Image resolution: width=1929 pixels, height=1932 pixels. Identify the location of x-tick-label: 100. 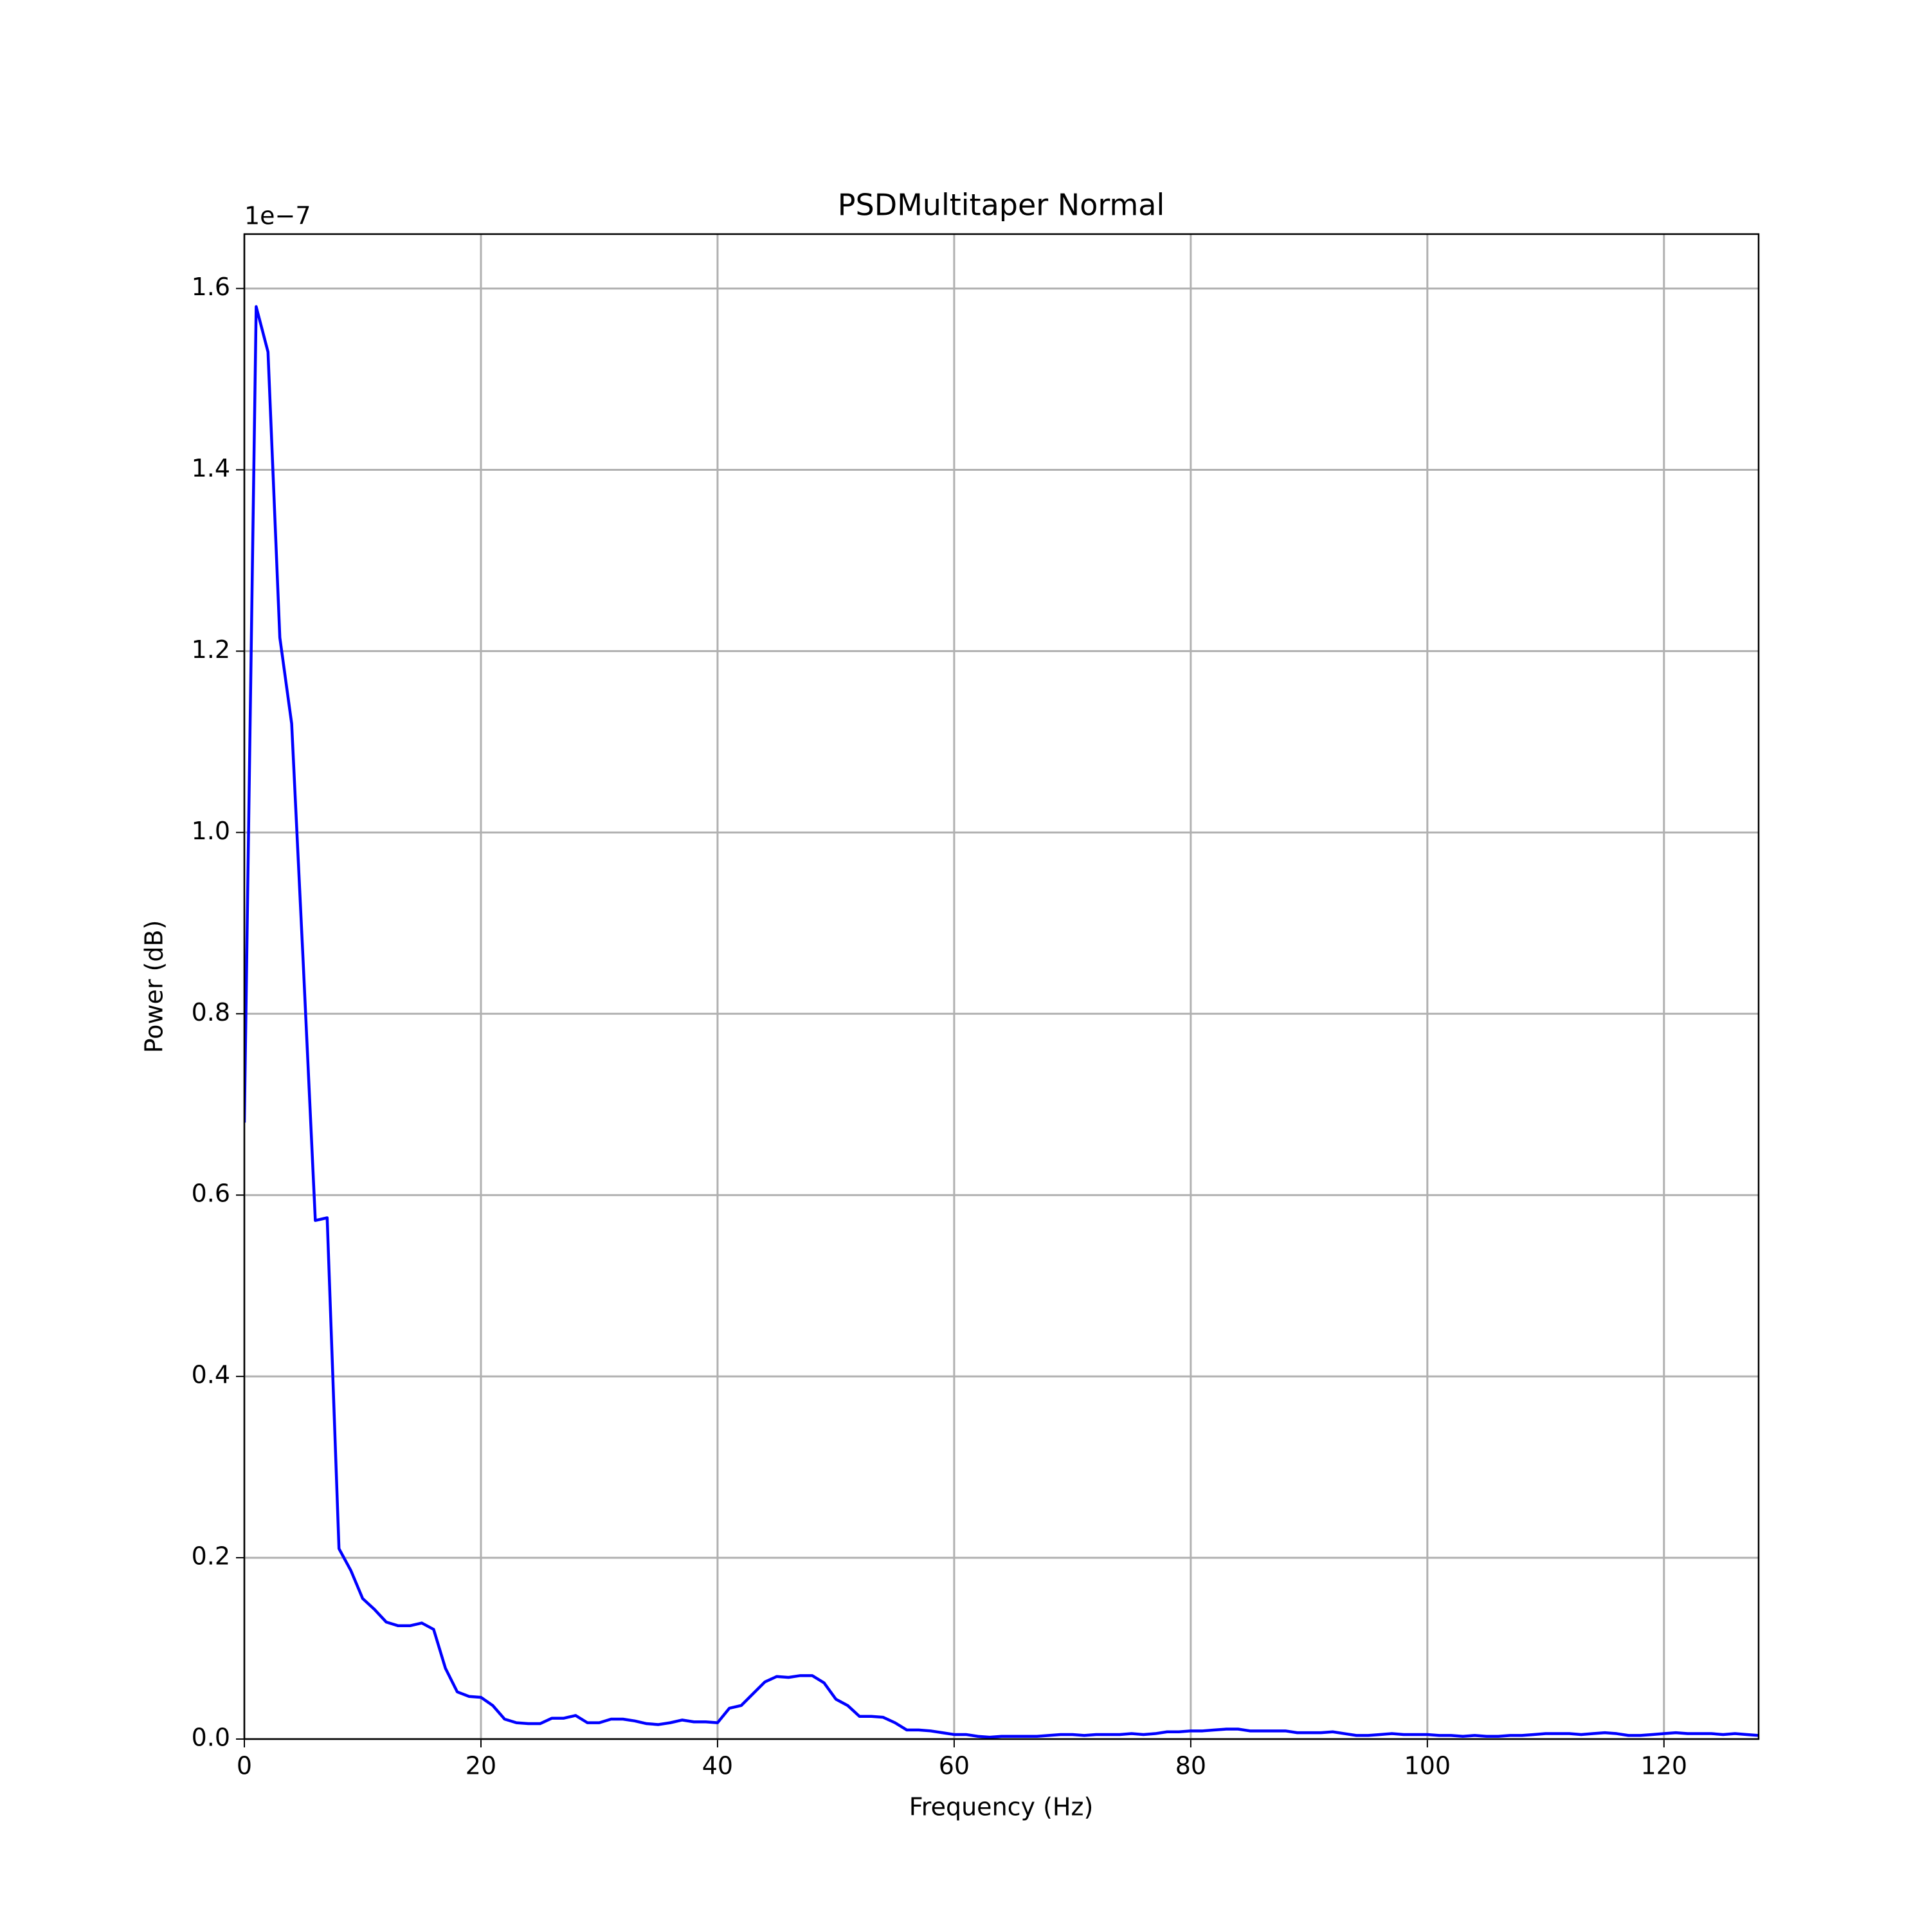
(1427, 1766).